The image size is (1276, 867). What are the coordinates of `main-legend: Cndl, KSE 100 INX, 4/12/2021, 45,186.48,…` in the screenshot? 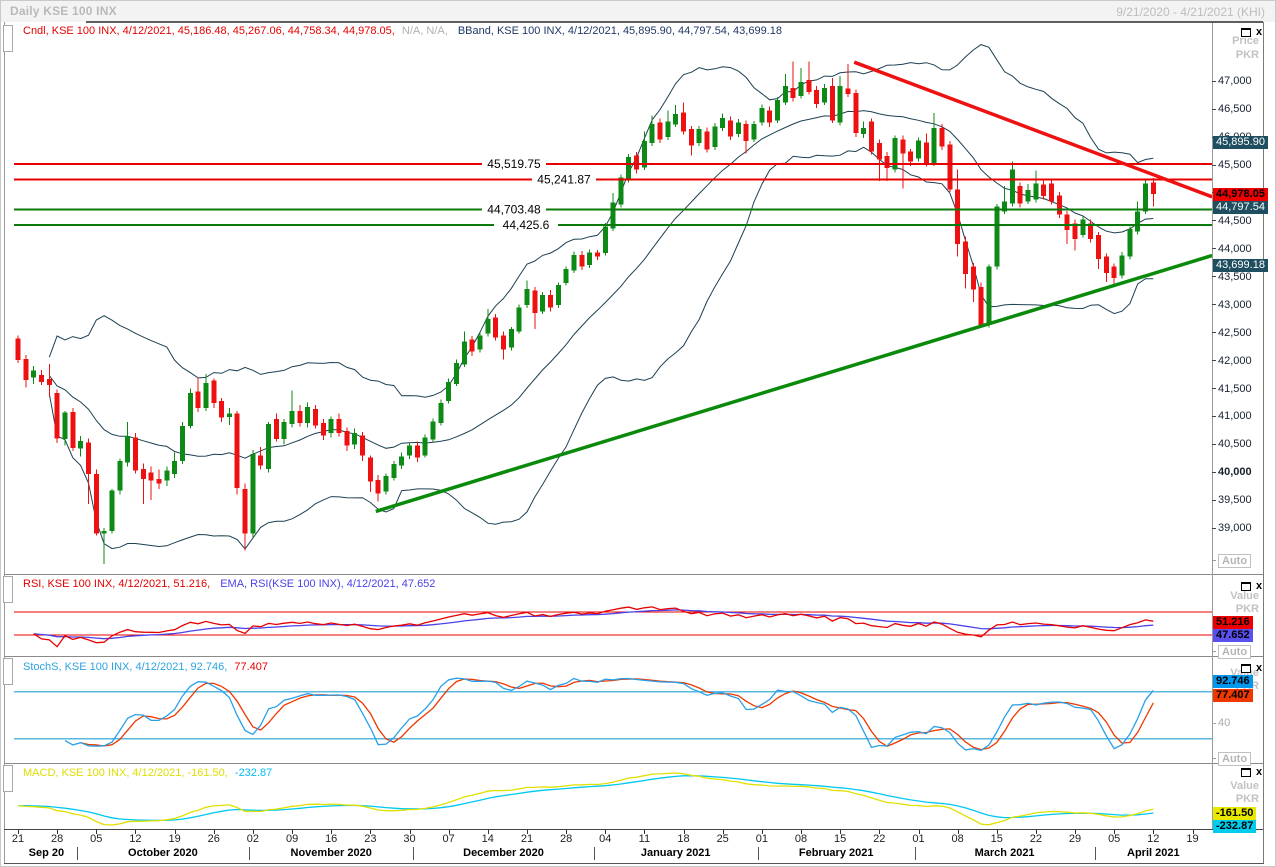 It's located at (402, 31).